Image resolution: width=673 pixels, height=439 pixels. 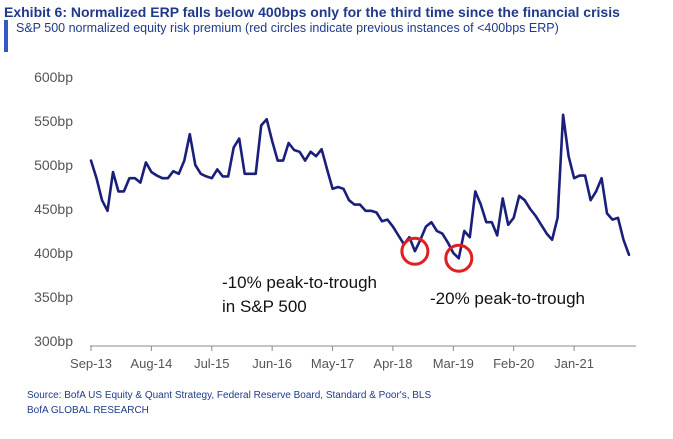 What do you see at coordinates (507, 298) in the screenshot?
I see `annotation-text: -20% peak-to-trough` at bounding box center [507, 298].